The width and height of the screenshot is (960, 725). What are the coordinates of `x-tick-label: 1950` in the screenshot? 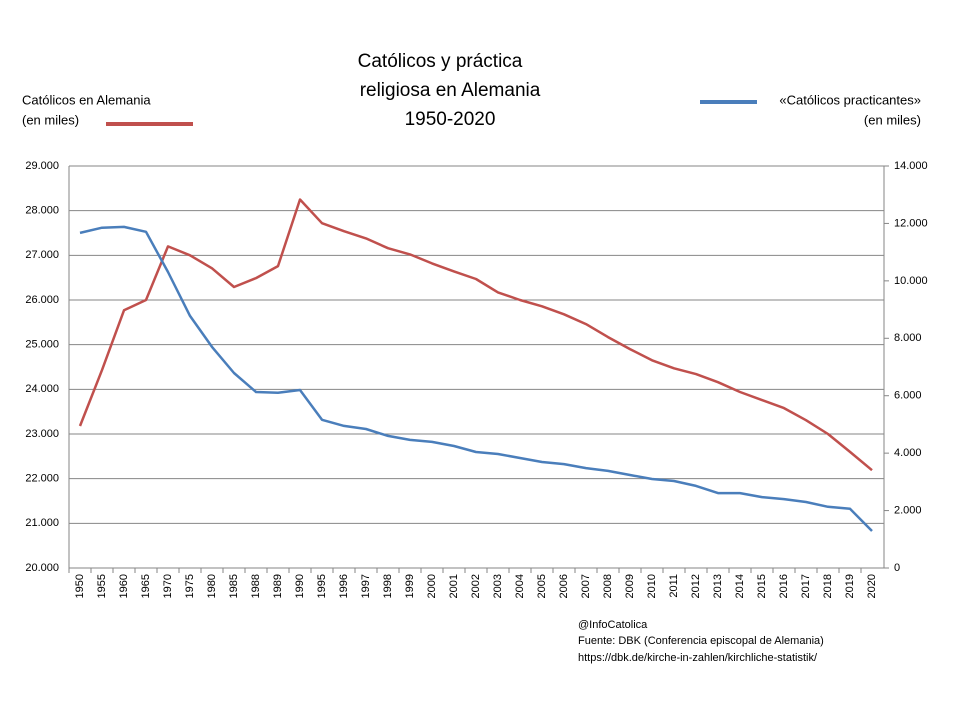 It's located at (80, 586).